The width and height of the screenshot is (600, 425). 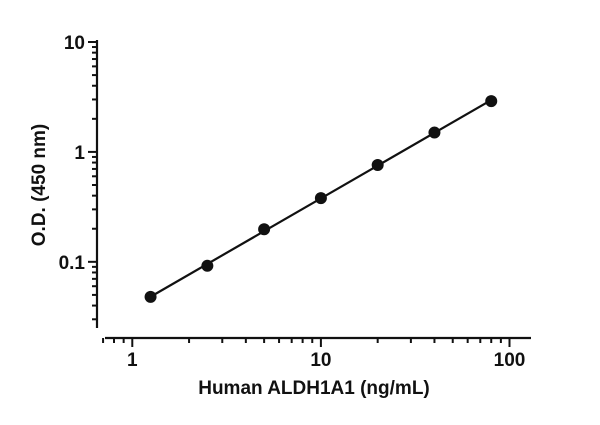 What do you see at coordinates (72, 153) in the screenshot?
I see `y-tick-labels: 0.1 1 10` at bounding box center [72, 153].